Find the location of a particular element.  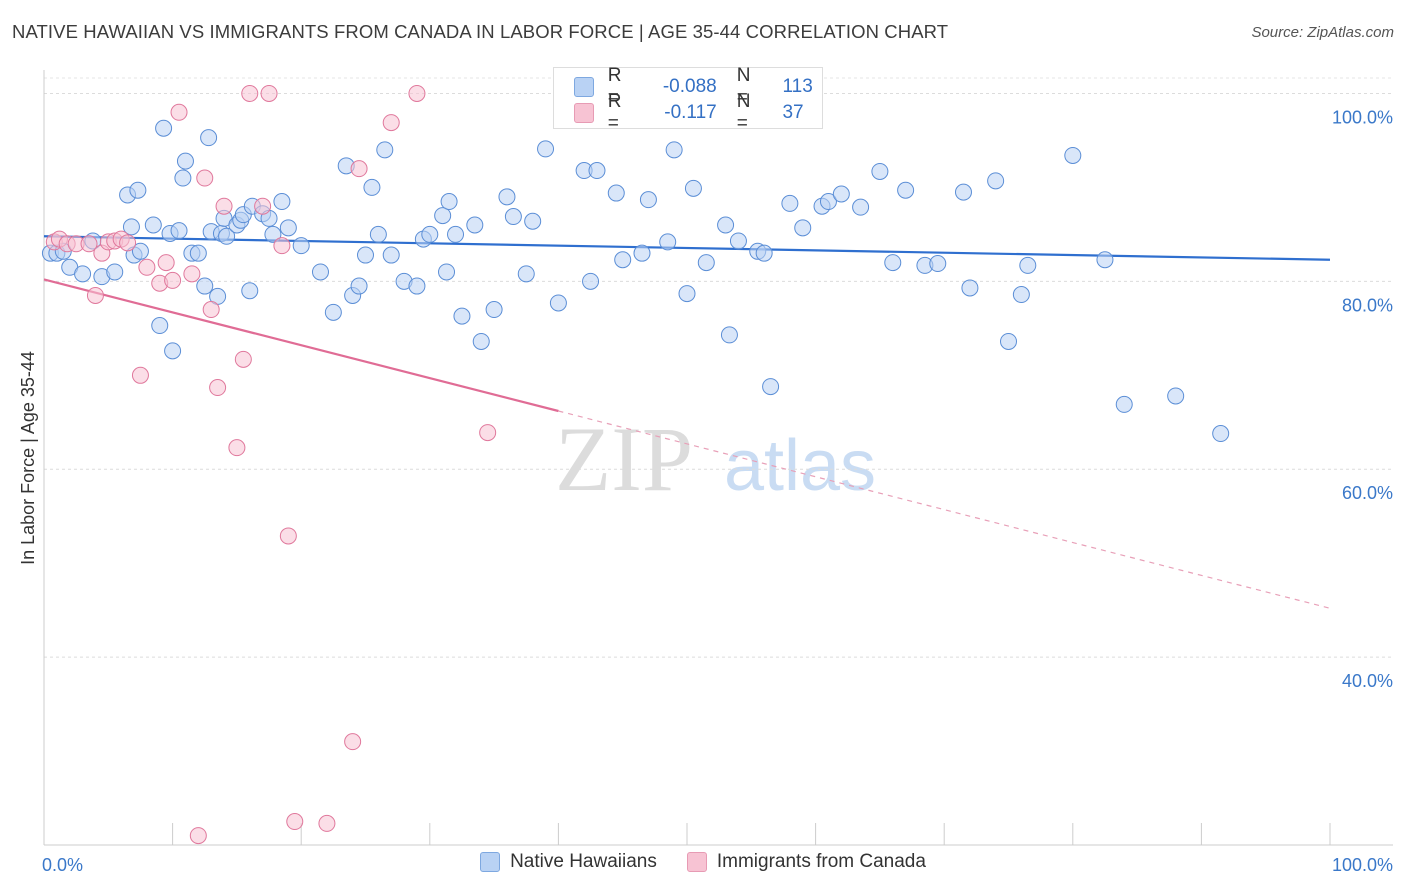

y-tick-label: 80.0% is located at coordinates (1367, 305).